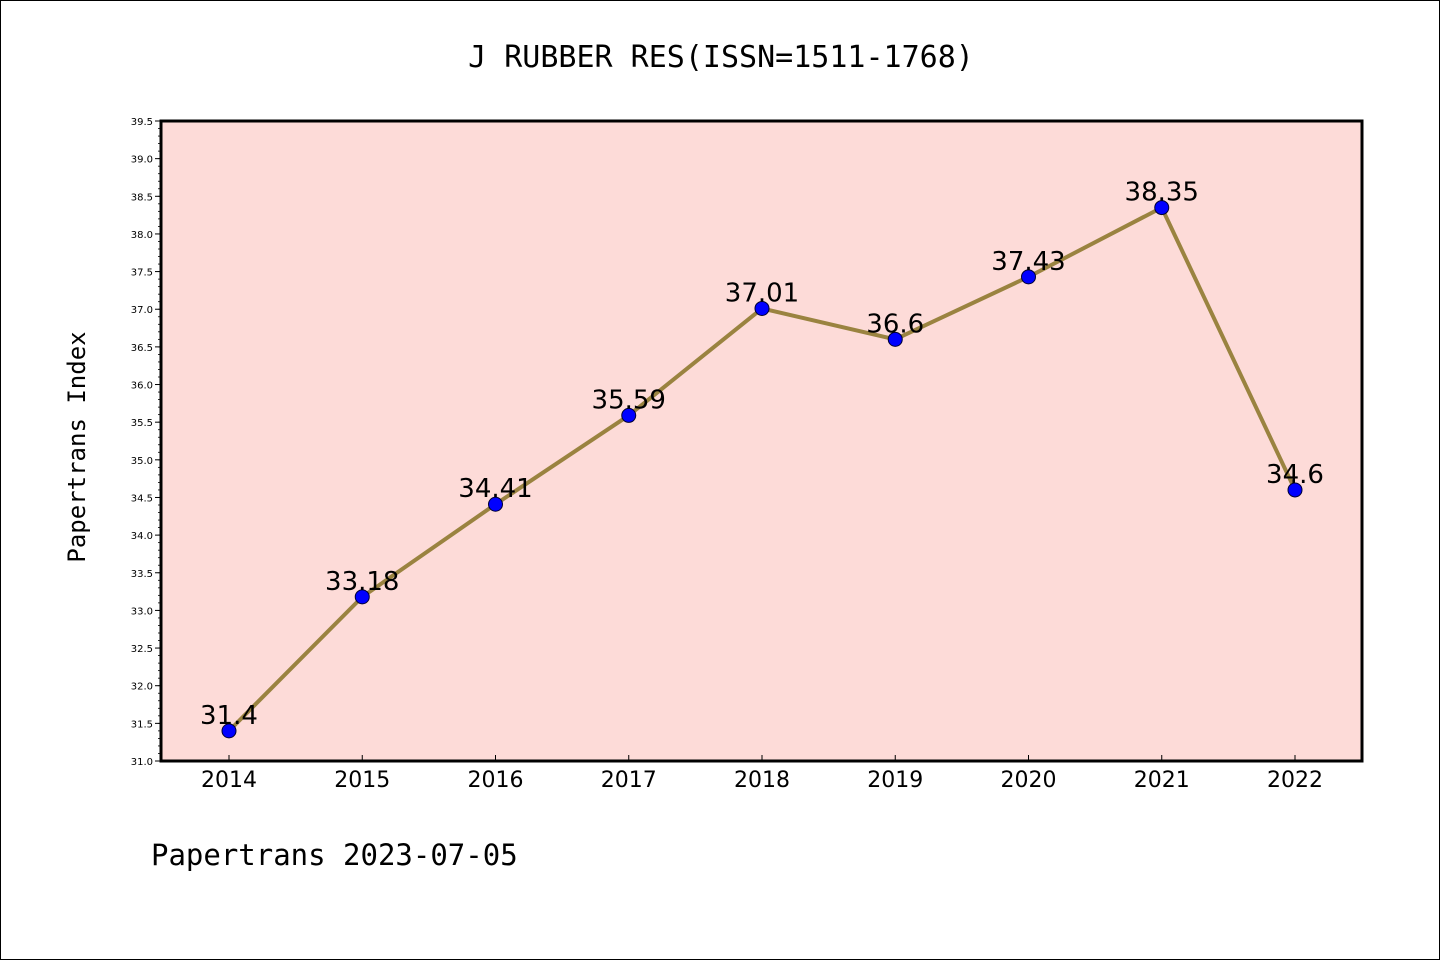 The width and height of the screenshot is (1440, 961). What do you see at coordinates (142, 649) in the screenshot?
I see `y-tick-label: 32.5` at bounding box center [142, 649].